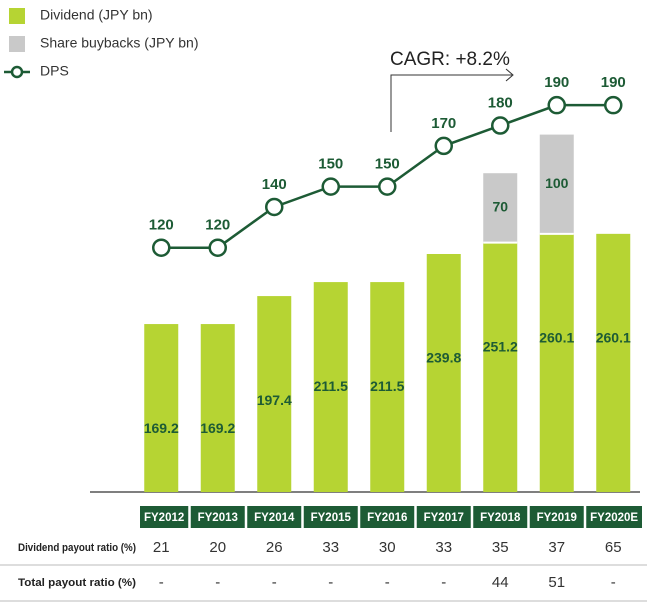 This screenshot has width=647, height=608. I want to click on dps-label: 170, so click(443, 123).